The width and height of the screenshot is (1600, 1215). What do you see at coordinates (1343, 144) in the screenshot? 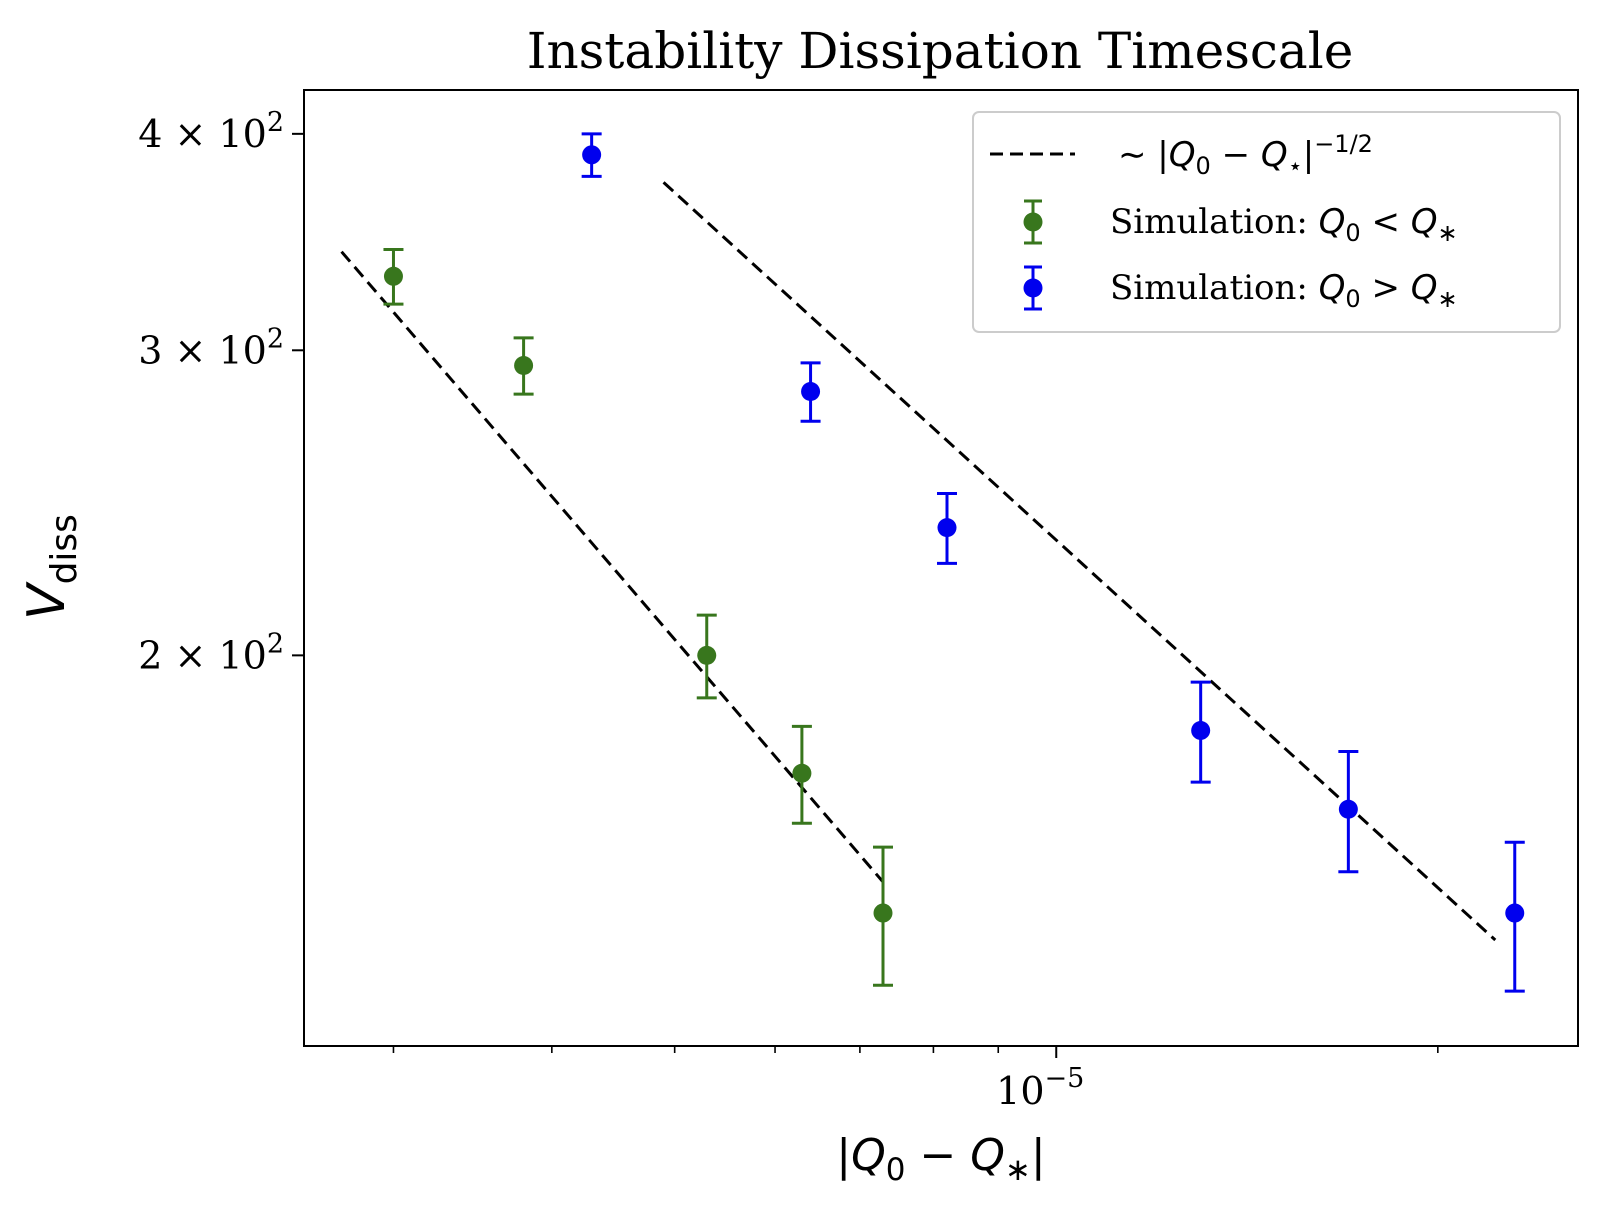
I see `legend-fit-exp: −1/2` at bounding box center [1343, 144].